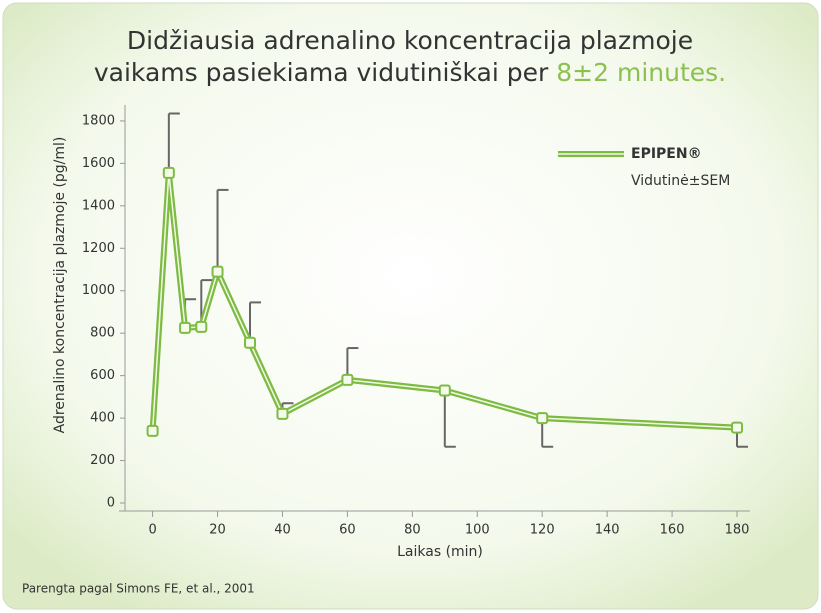 This screenshot has height=613, width=821. Describe the element at coordinates (98, 205) in the screenshot. I see `y-tick-label: 1400` at that location.